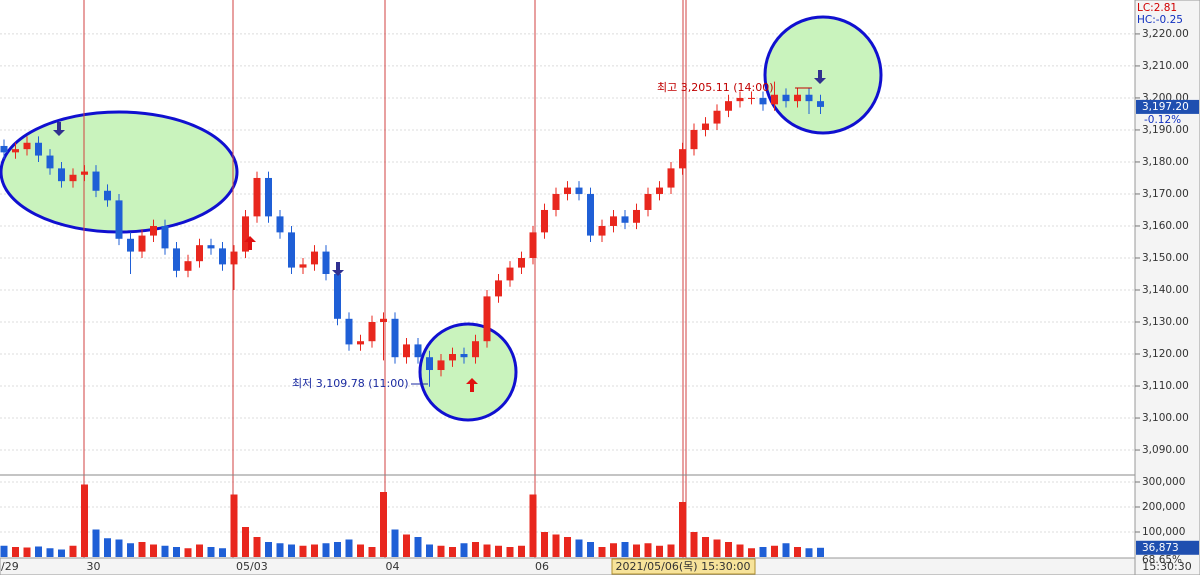 The width and height of the screenshot is (1200, 575). I want to click on highlight-circle, so click(823, 75).